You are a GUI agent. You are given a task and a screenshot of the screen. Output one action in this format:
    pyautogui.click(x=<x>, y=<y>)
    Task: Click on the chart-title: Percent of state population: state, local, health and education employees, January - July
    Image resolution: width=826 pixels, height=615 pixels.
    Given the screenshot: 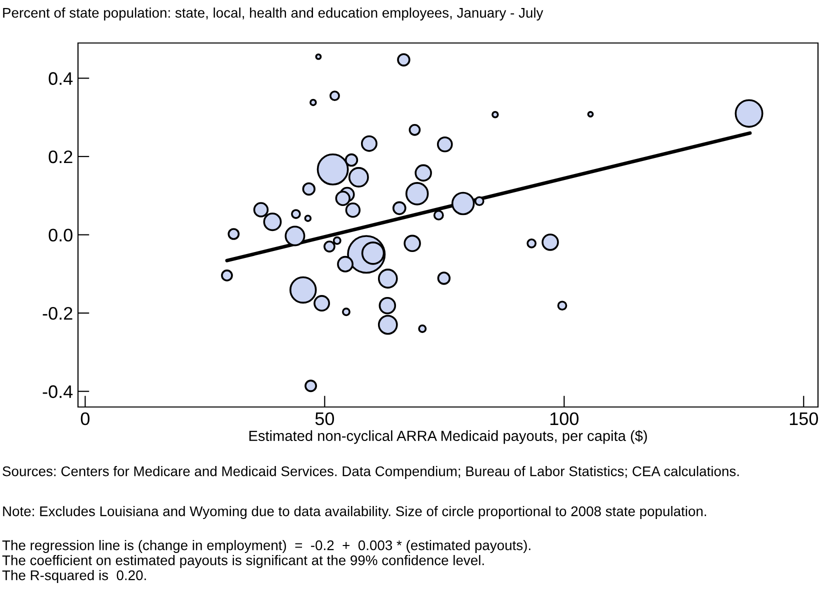 What is the action you would take?
    pyautogui.click(x=273, y=14)
    